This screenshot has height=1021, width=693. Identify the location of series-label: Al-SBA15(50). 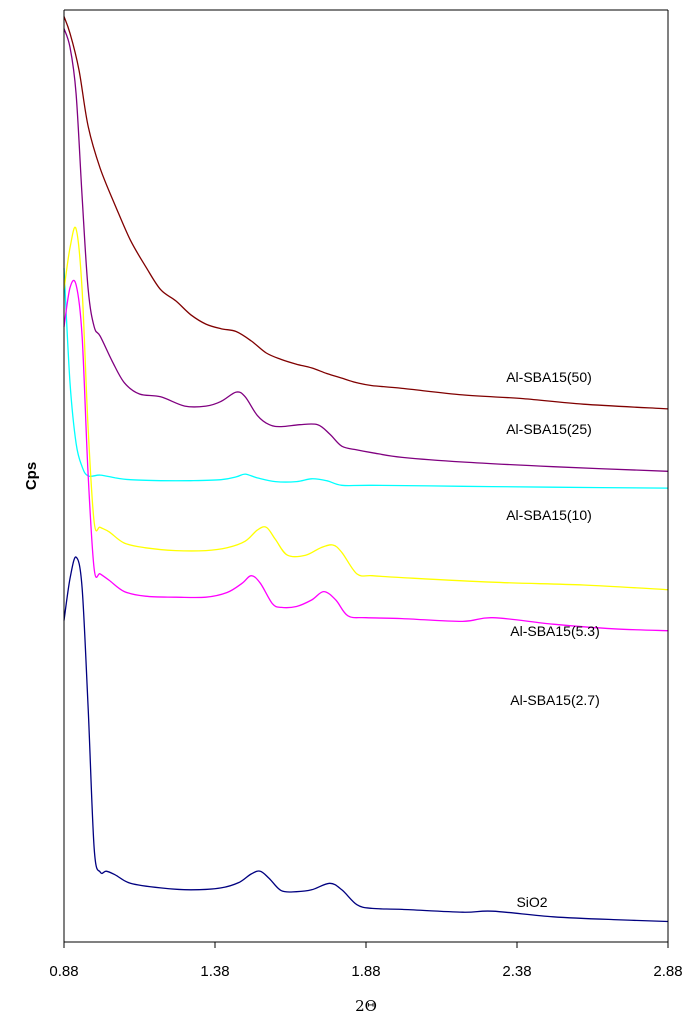
(549, 377).